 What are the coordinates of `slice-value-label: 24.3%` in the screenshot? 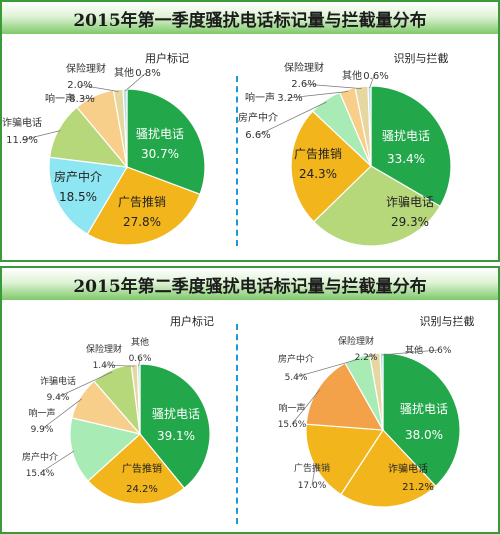 It's located at (318, 174).